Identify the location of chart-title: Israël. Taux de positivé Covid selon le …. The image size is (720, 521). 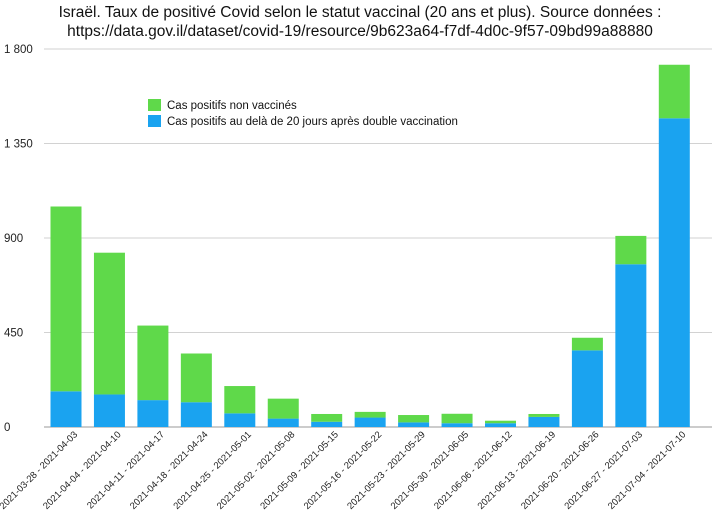
(360, 22).